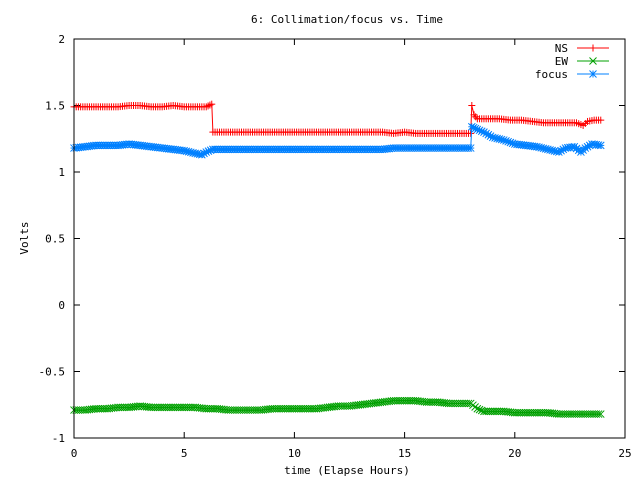 This screenshot has width=640, height=480. What do you see at coordinates (582, 48) in the screenshot?
I see `legend-entry: NS` at bounding box center [582, 48].